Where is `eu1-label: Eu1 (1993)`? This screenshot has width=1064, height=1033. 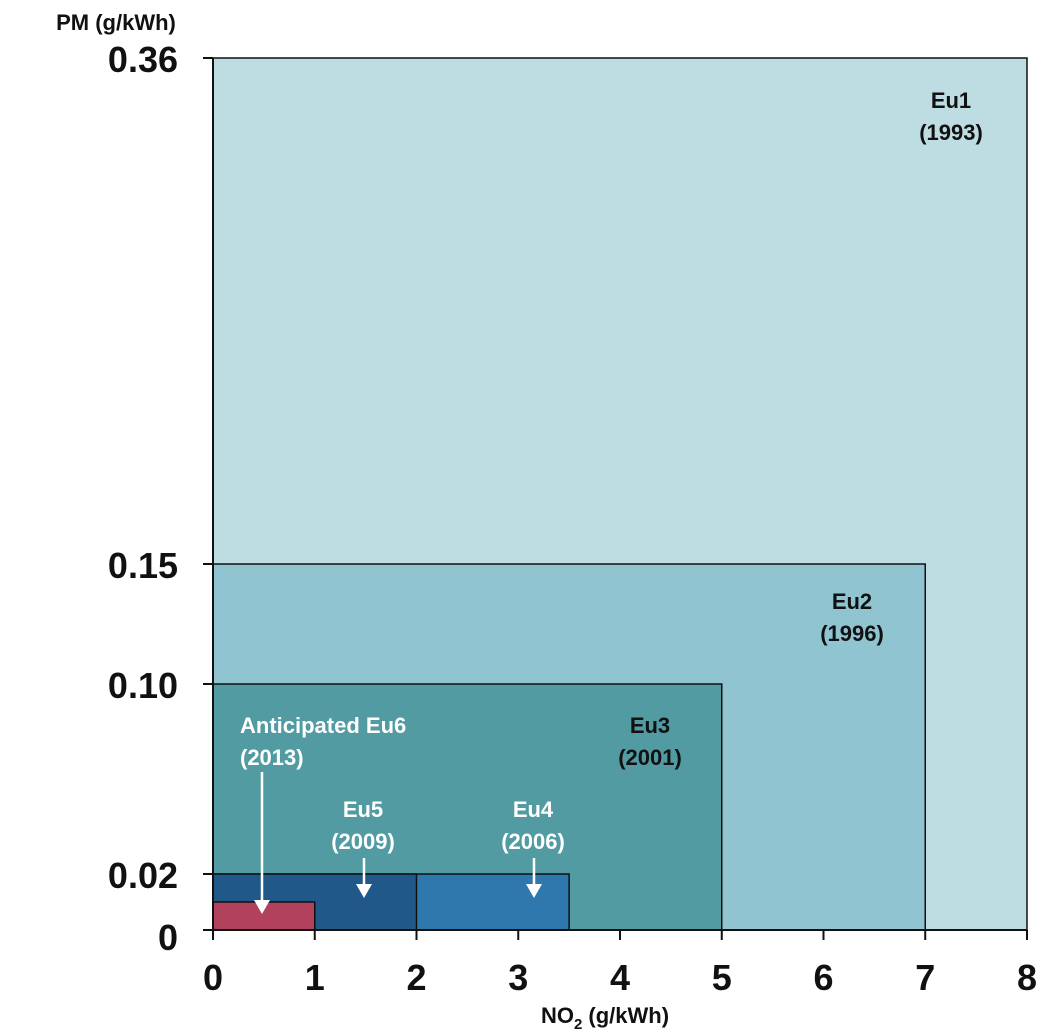 eu1-label: Eu1 (1993) is located at coordinates (951, 116).